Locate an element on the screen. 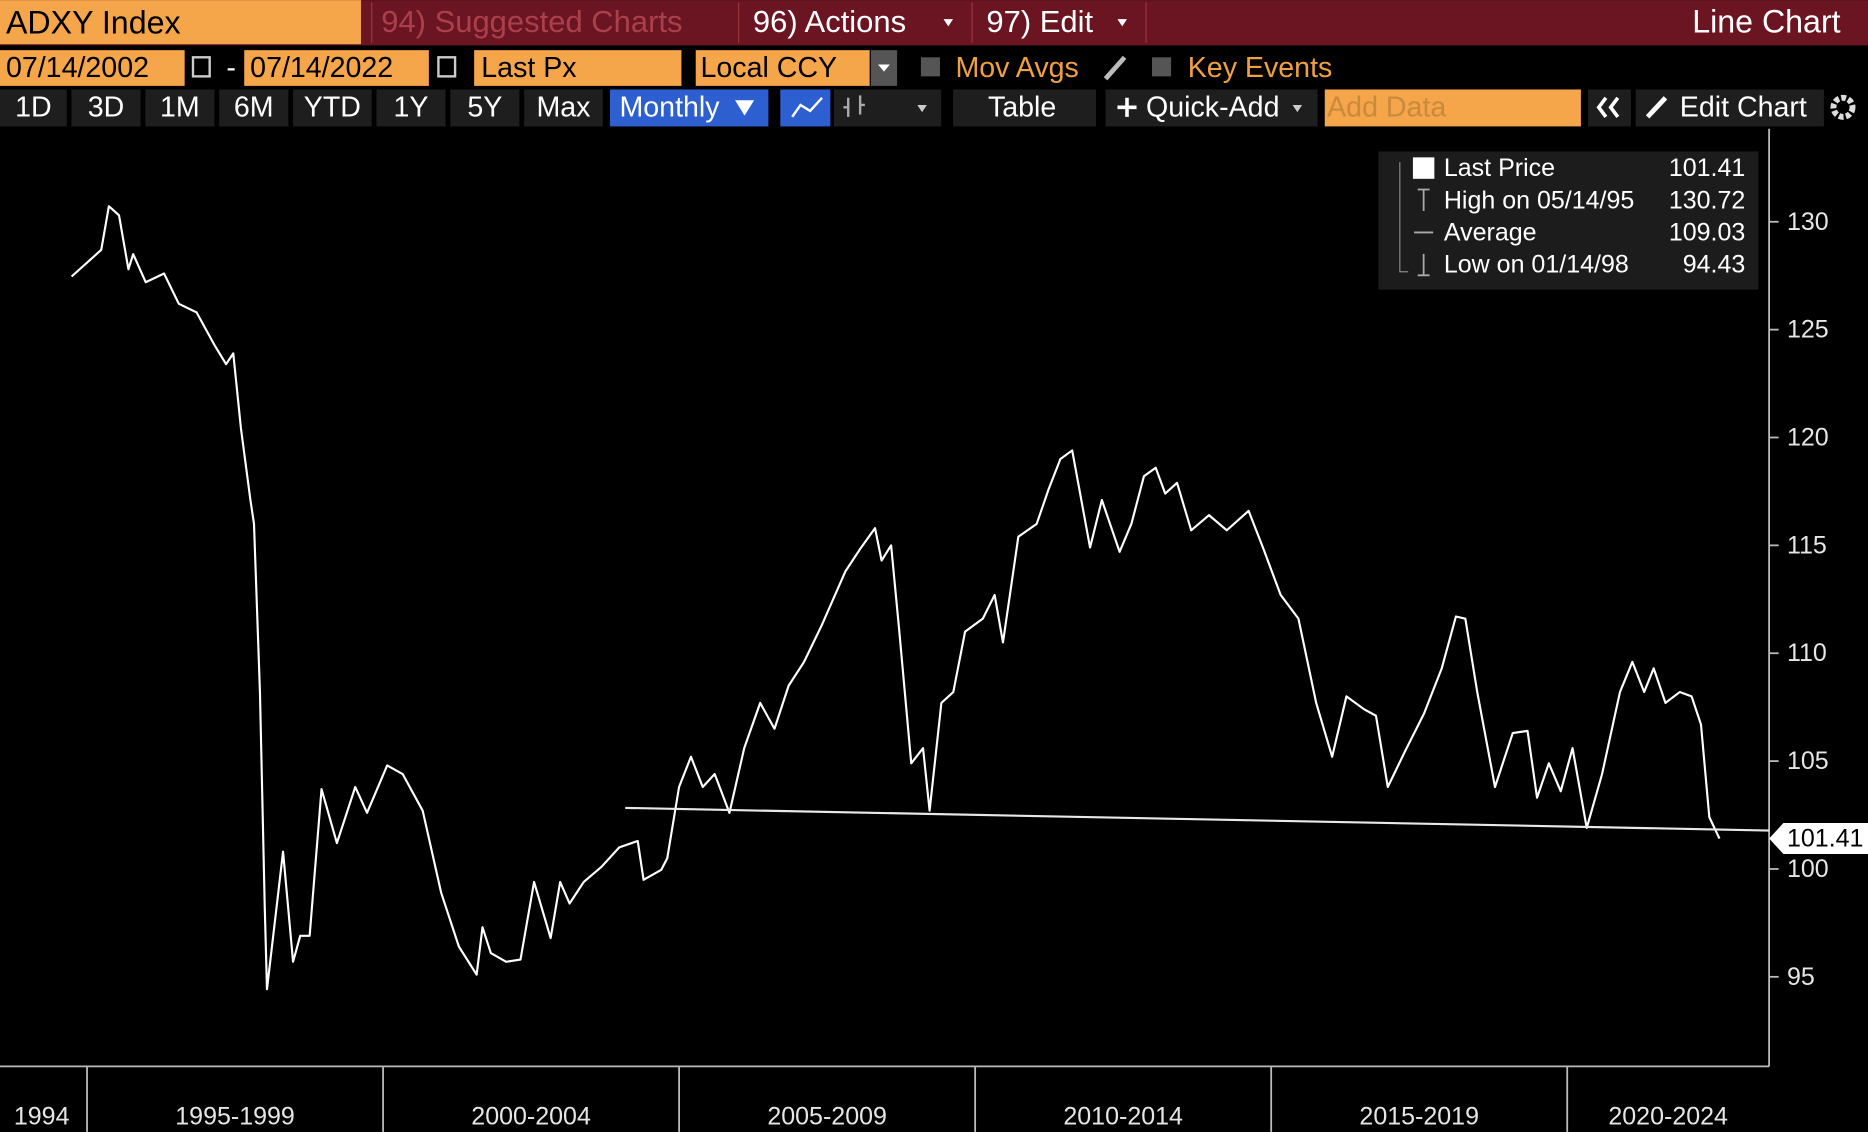 This screenshot has width=1868, height=1132. edit-chart: Edit Chart is located at coordinates (1743, 107).